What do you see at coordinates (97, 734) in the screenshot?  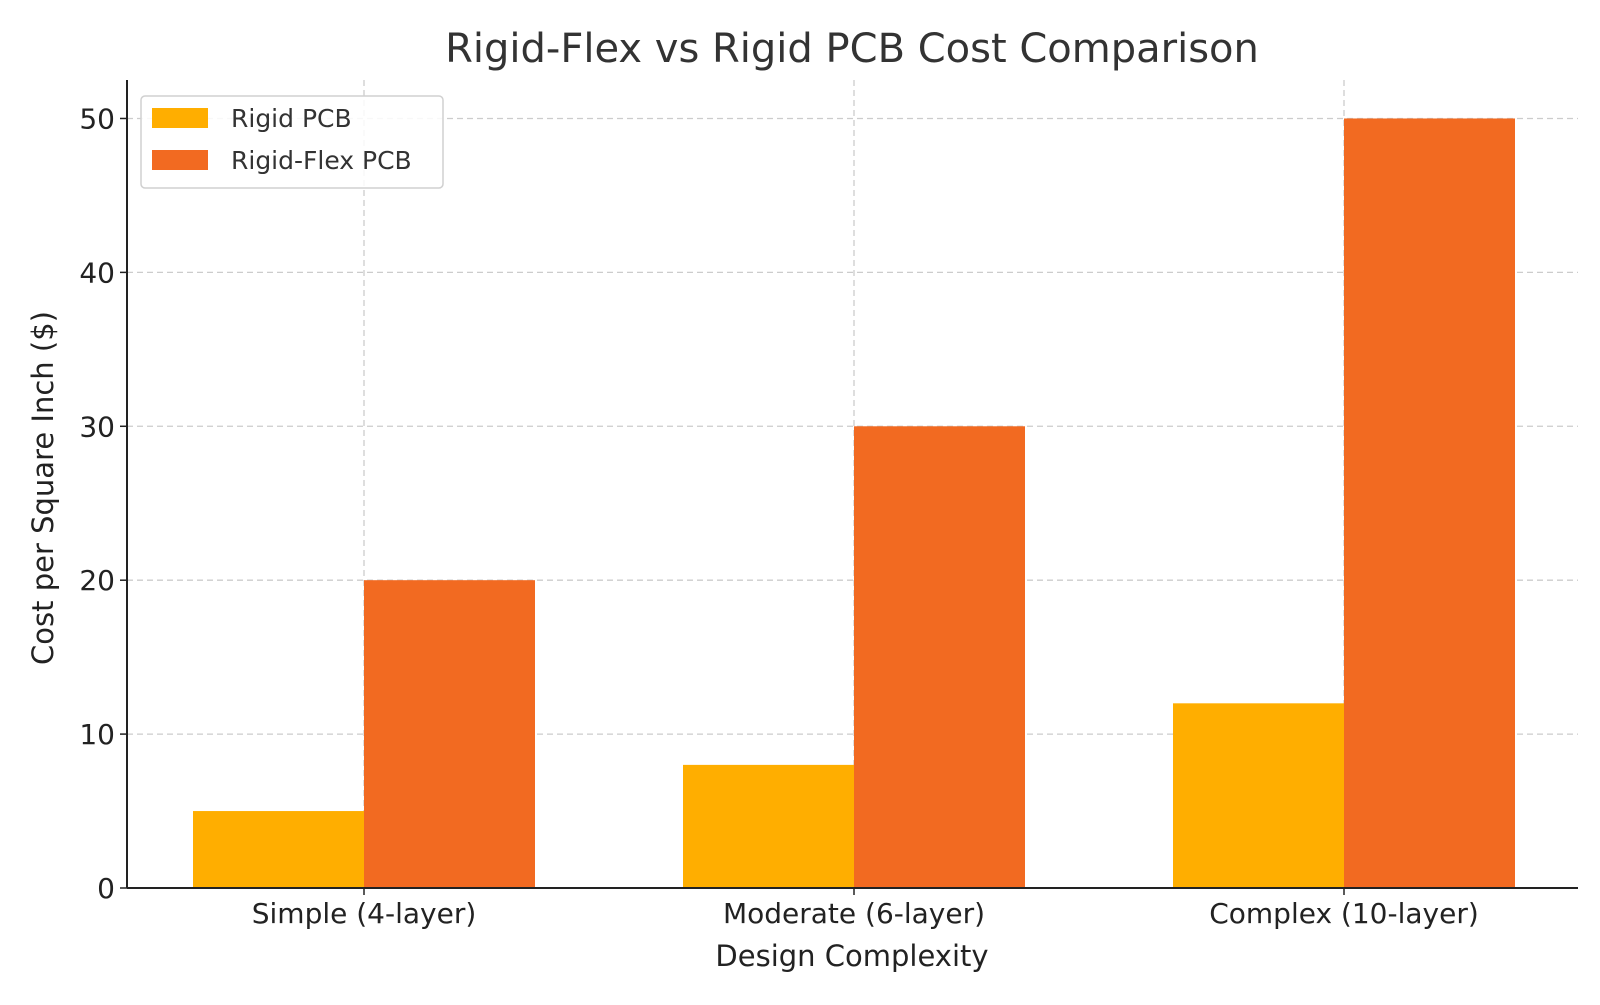 I see `y-tick-label: 10` at bounding box center [97, 734].